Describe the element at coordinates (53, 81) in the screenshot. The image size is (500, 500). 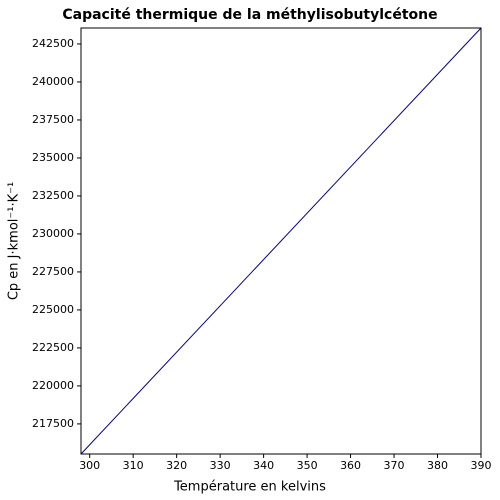
I see `y-tick-label: 240000` at that location.